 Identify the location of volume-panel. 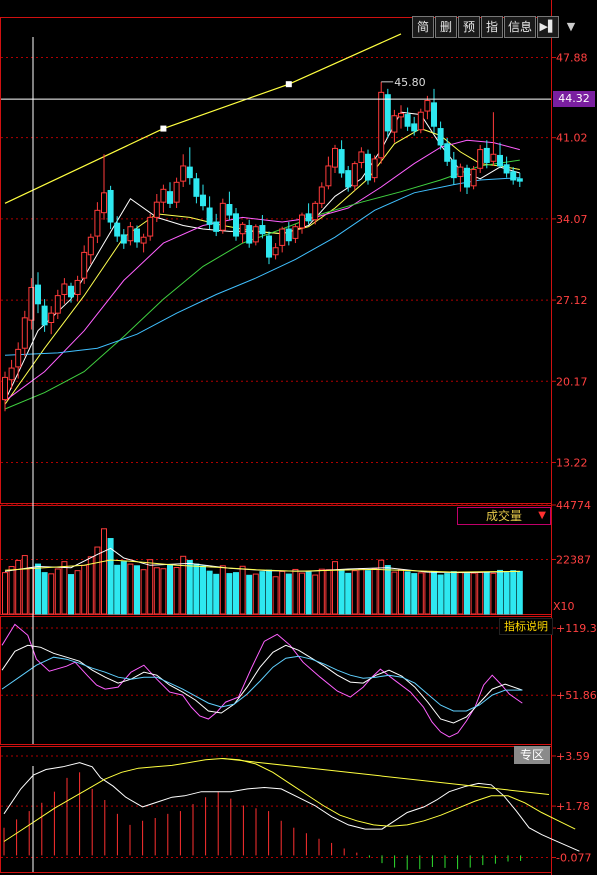
(262, 571).